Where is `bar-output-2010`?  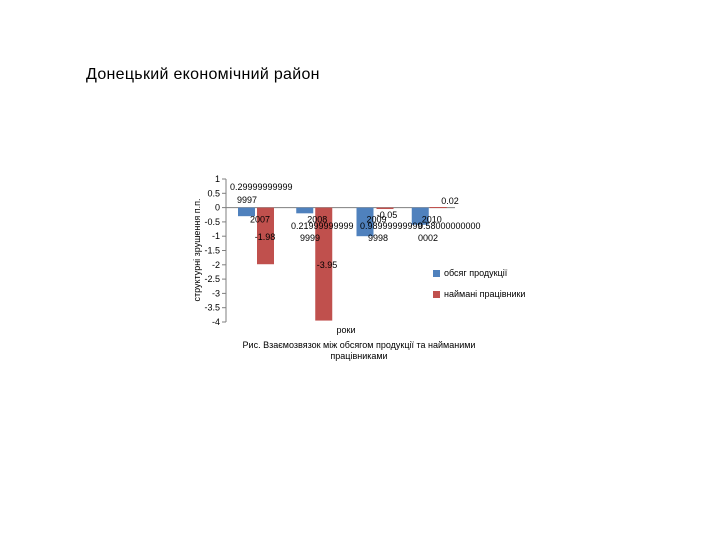 bar-output-2010 is located at coordinates (420, 216).